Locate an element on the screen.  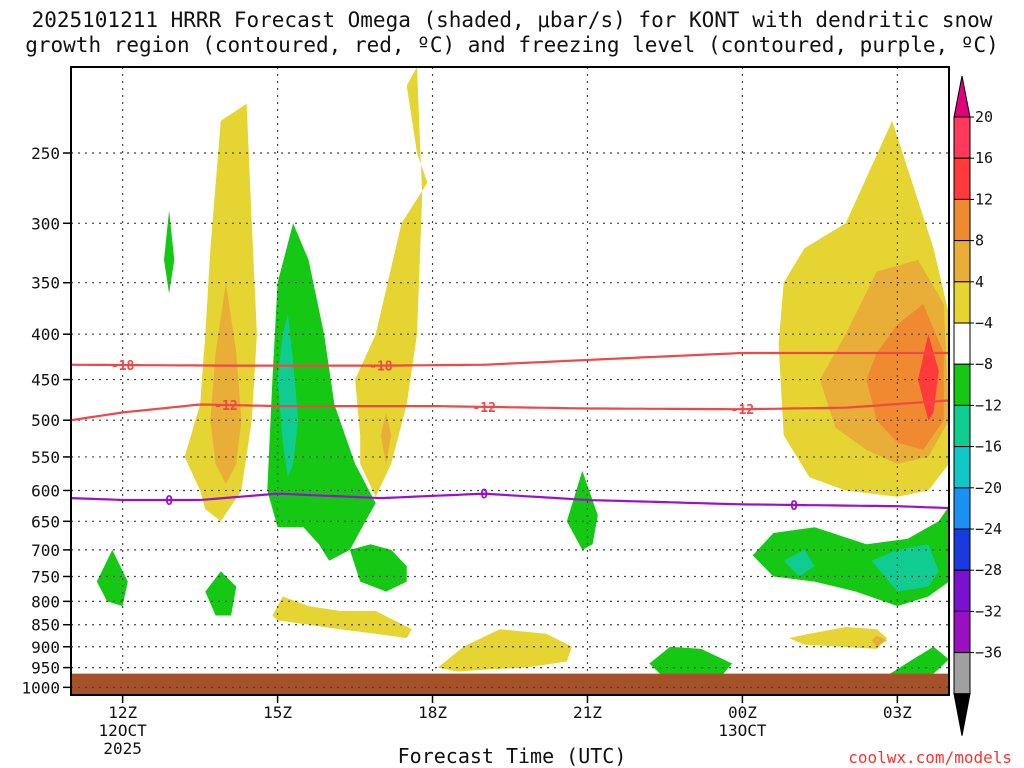
contour-label-2-1: 0 is located at coordinates (484, 495).